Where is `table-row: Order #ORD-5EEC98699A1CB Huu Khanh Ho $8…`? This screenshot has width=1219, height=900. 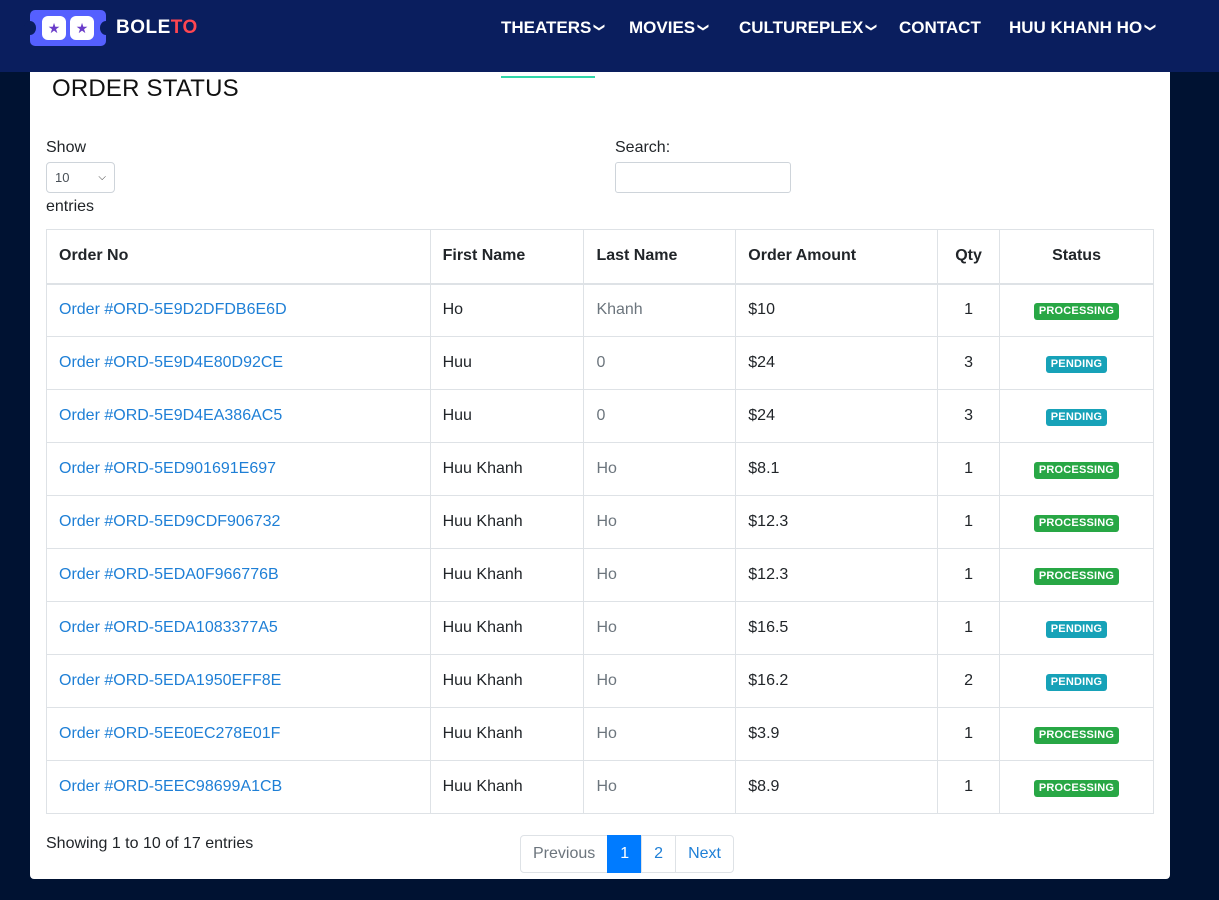 table-row: Order #ORD-5EEC98699A1CB Huu Khanh Ho $8… is located at coordinates (600, 787).